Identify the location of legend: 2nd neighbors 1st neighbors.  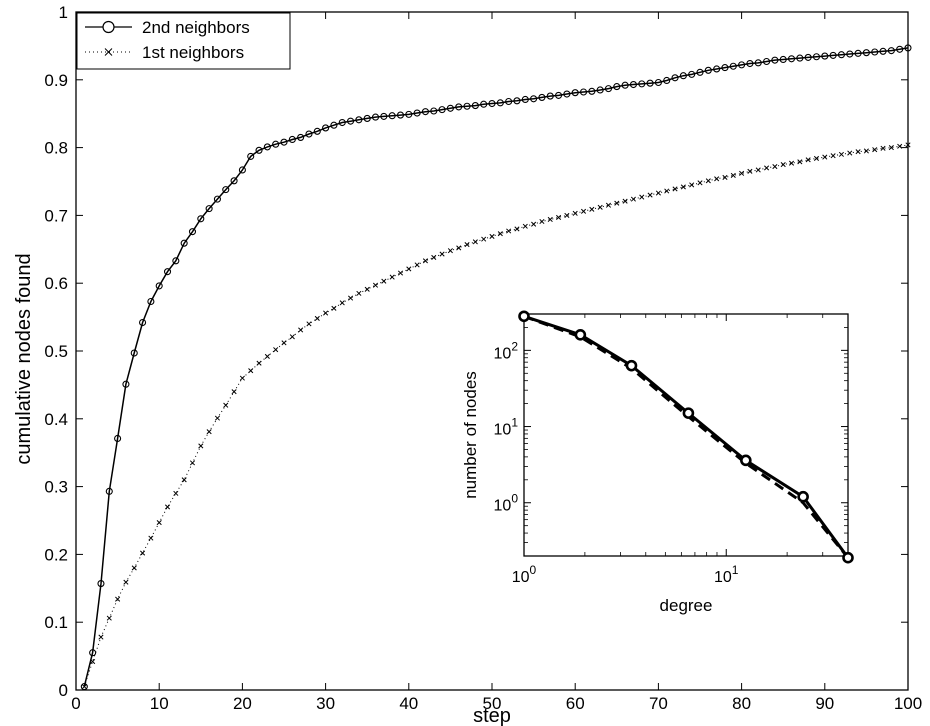
(183, 41).